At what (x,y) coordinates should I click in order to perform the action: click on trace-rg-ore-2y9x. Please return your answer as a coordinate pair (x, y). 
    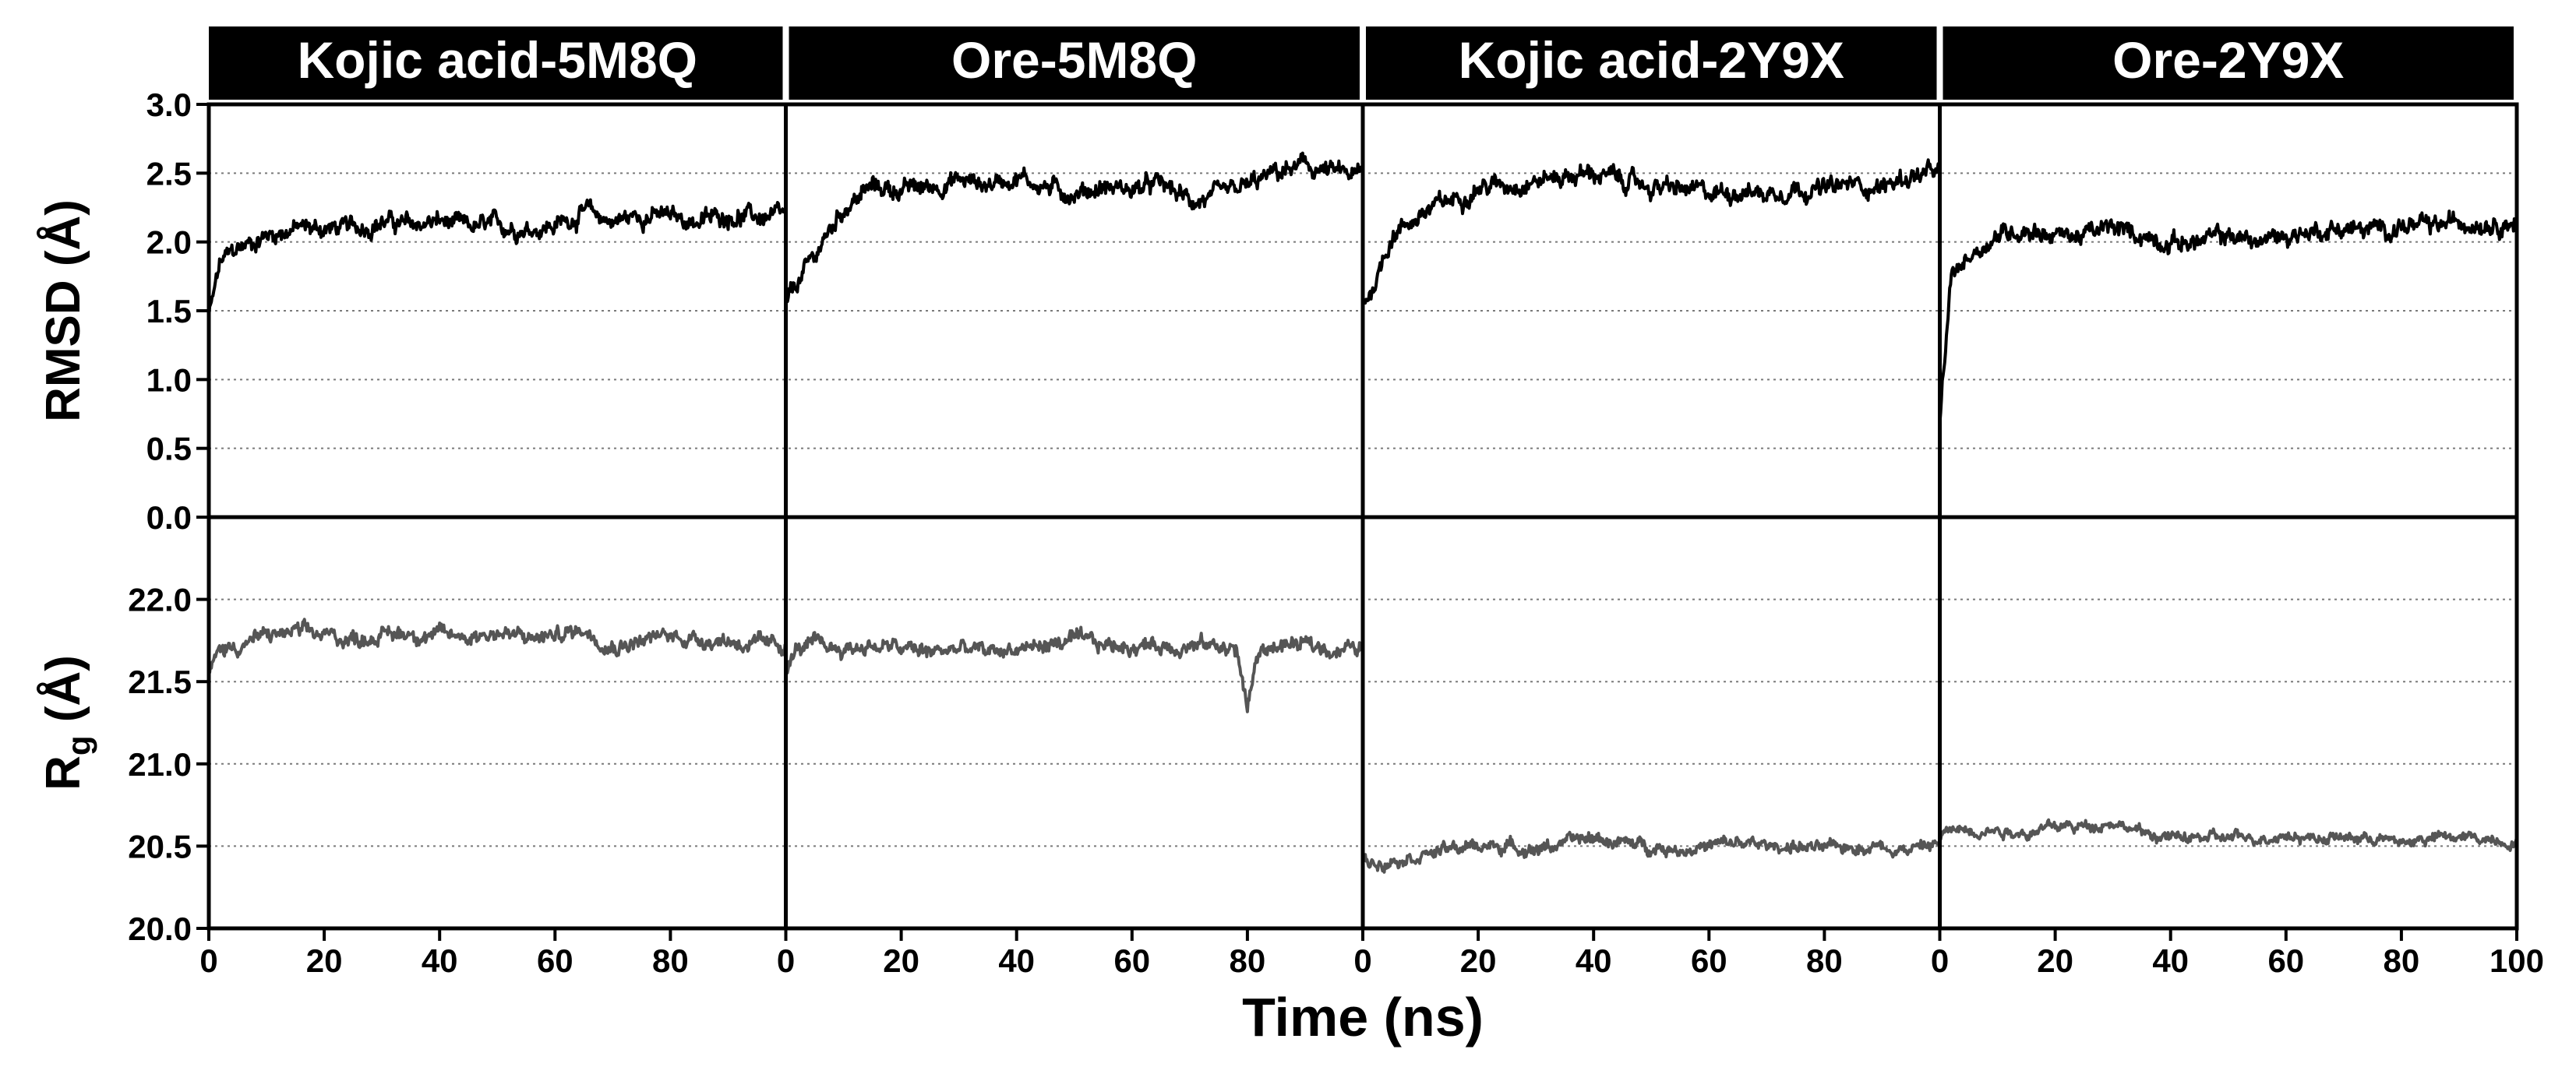
    Looking at the image, I should click on (2228, 835).